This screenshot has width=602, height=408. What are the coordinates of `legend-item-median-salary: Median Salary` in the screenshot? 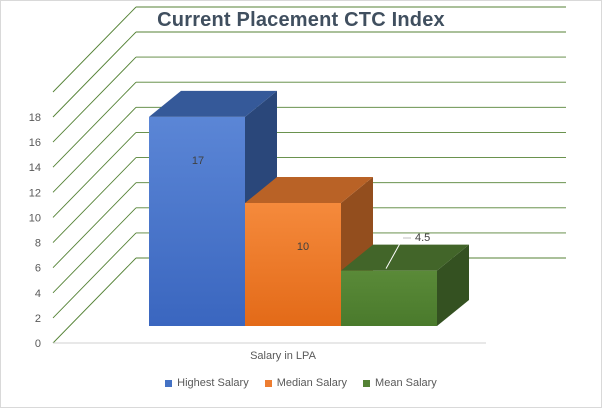 It's located at (306, 383).